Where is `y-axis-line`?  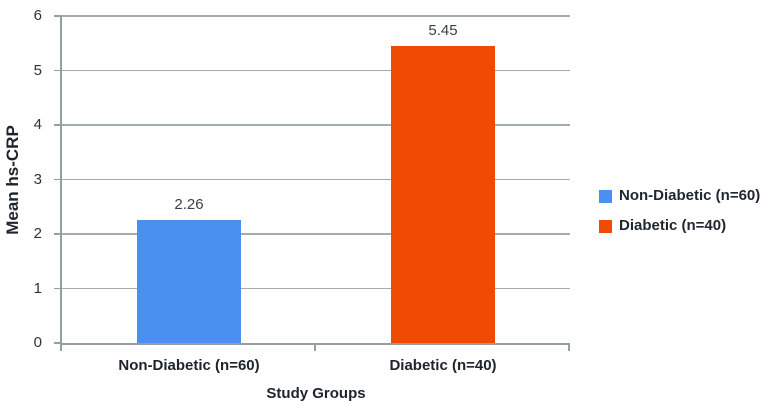 y-axis-line is located at coordinates (61, 179).